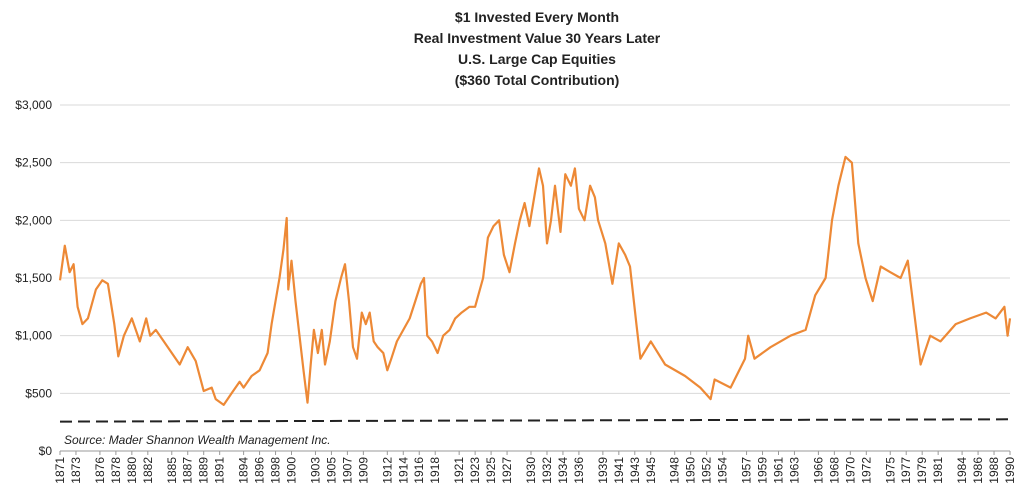 This screenshot has width=1024, height=494. Describe the element at coordinates (276, 470) in the screenshot. I see `x-tick-label: 1898` at that location.